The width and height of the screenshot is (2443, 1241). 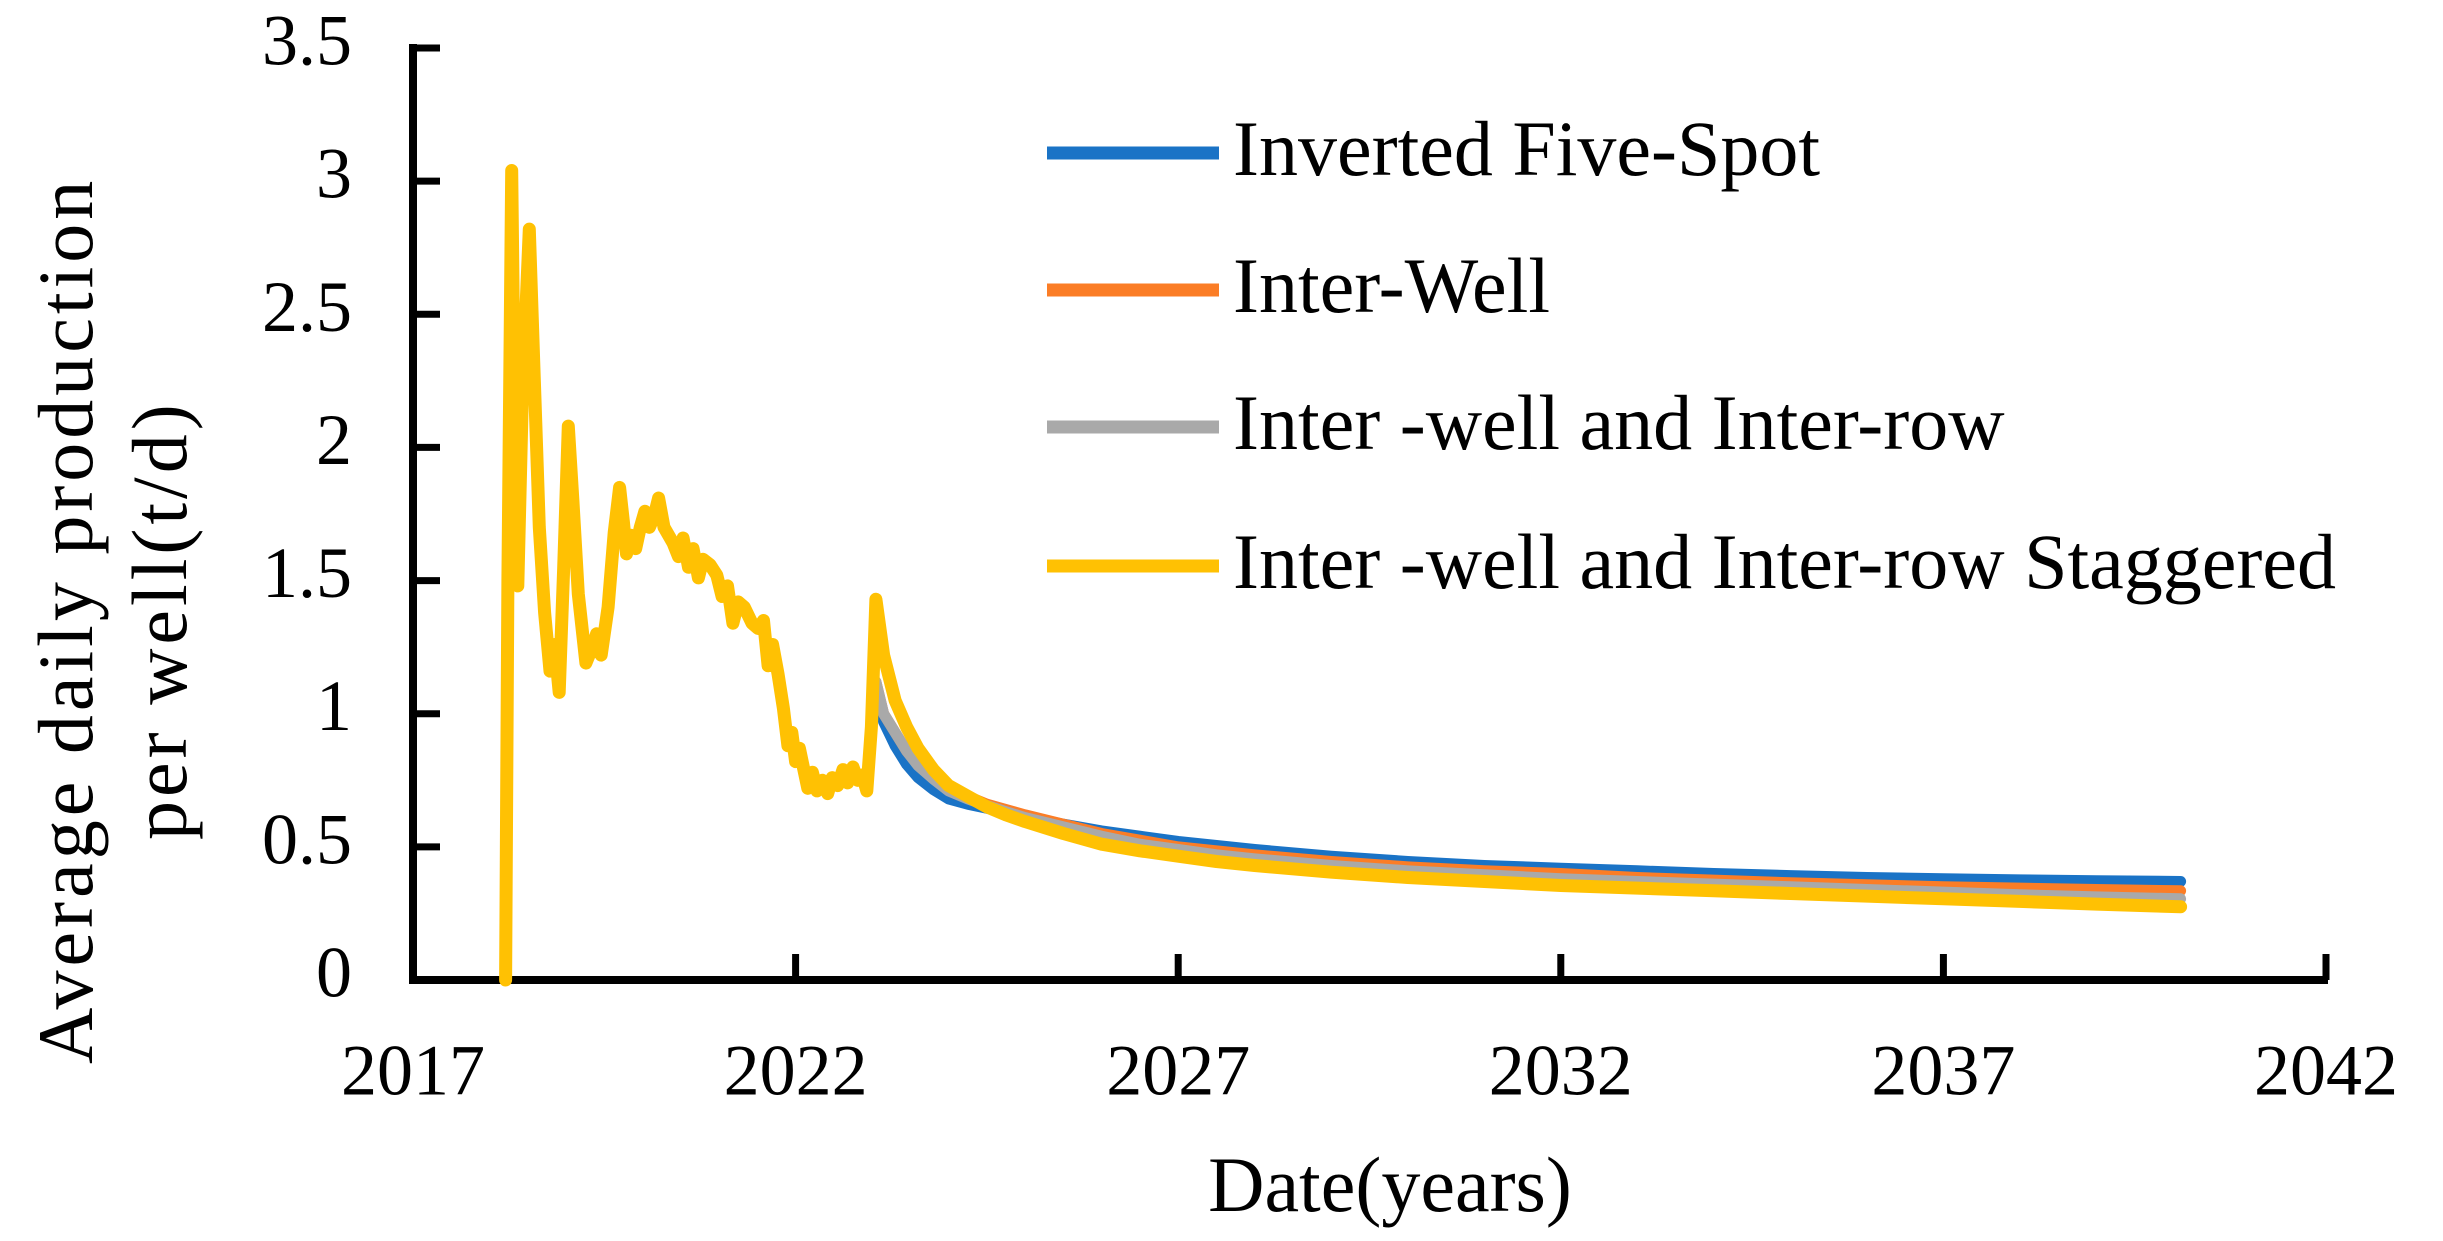 What do you see at coordinates (1390, 1184) in the screenshot?
I see `x-axis-title: Date(years)` at bounding box center [1390, 1184].